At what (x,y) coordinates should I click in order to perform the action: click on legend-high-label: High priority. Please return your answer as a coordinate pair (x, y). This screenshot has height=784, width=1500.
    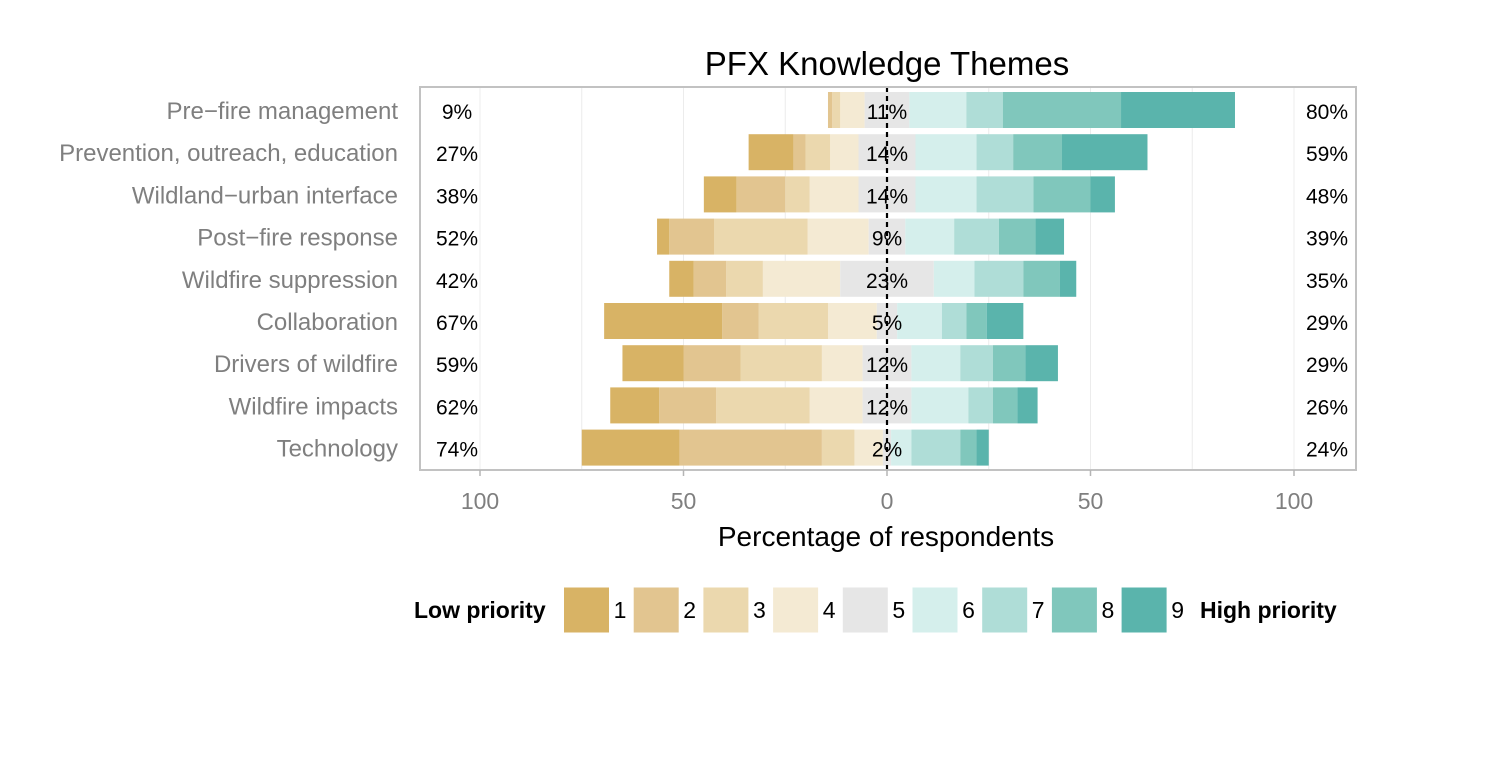
    Looking at the image, I should click on (1268, 610).